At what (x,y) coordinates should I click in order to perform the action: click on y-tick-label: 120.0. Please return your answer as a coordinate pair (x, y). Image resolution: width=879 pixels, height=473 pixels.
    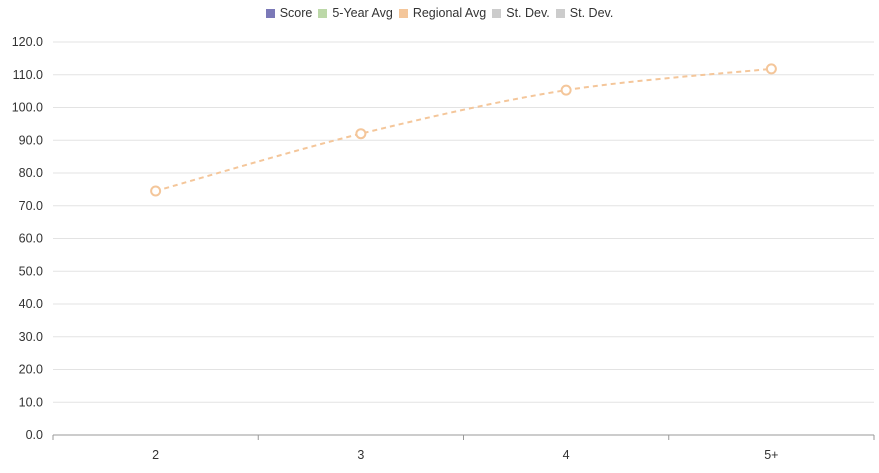
    Looking at the image, I should click on (27, 42).